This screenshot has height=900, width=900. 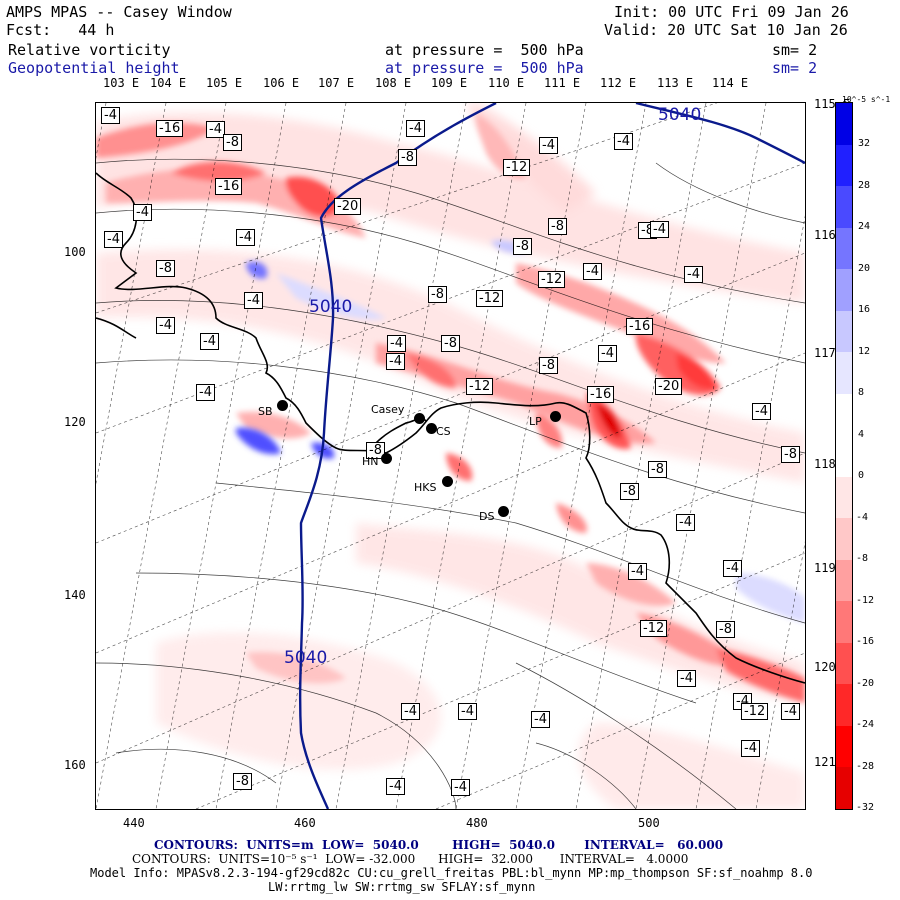 What do you see at coordinates (675, 83) in the screenshot?
I see `longitude-label: 113 E` at bounding box center [675, 83].